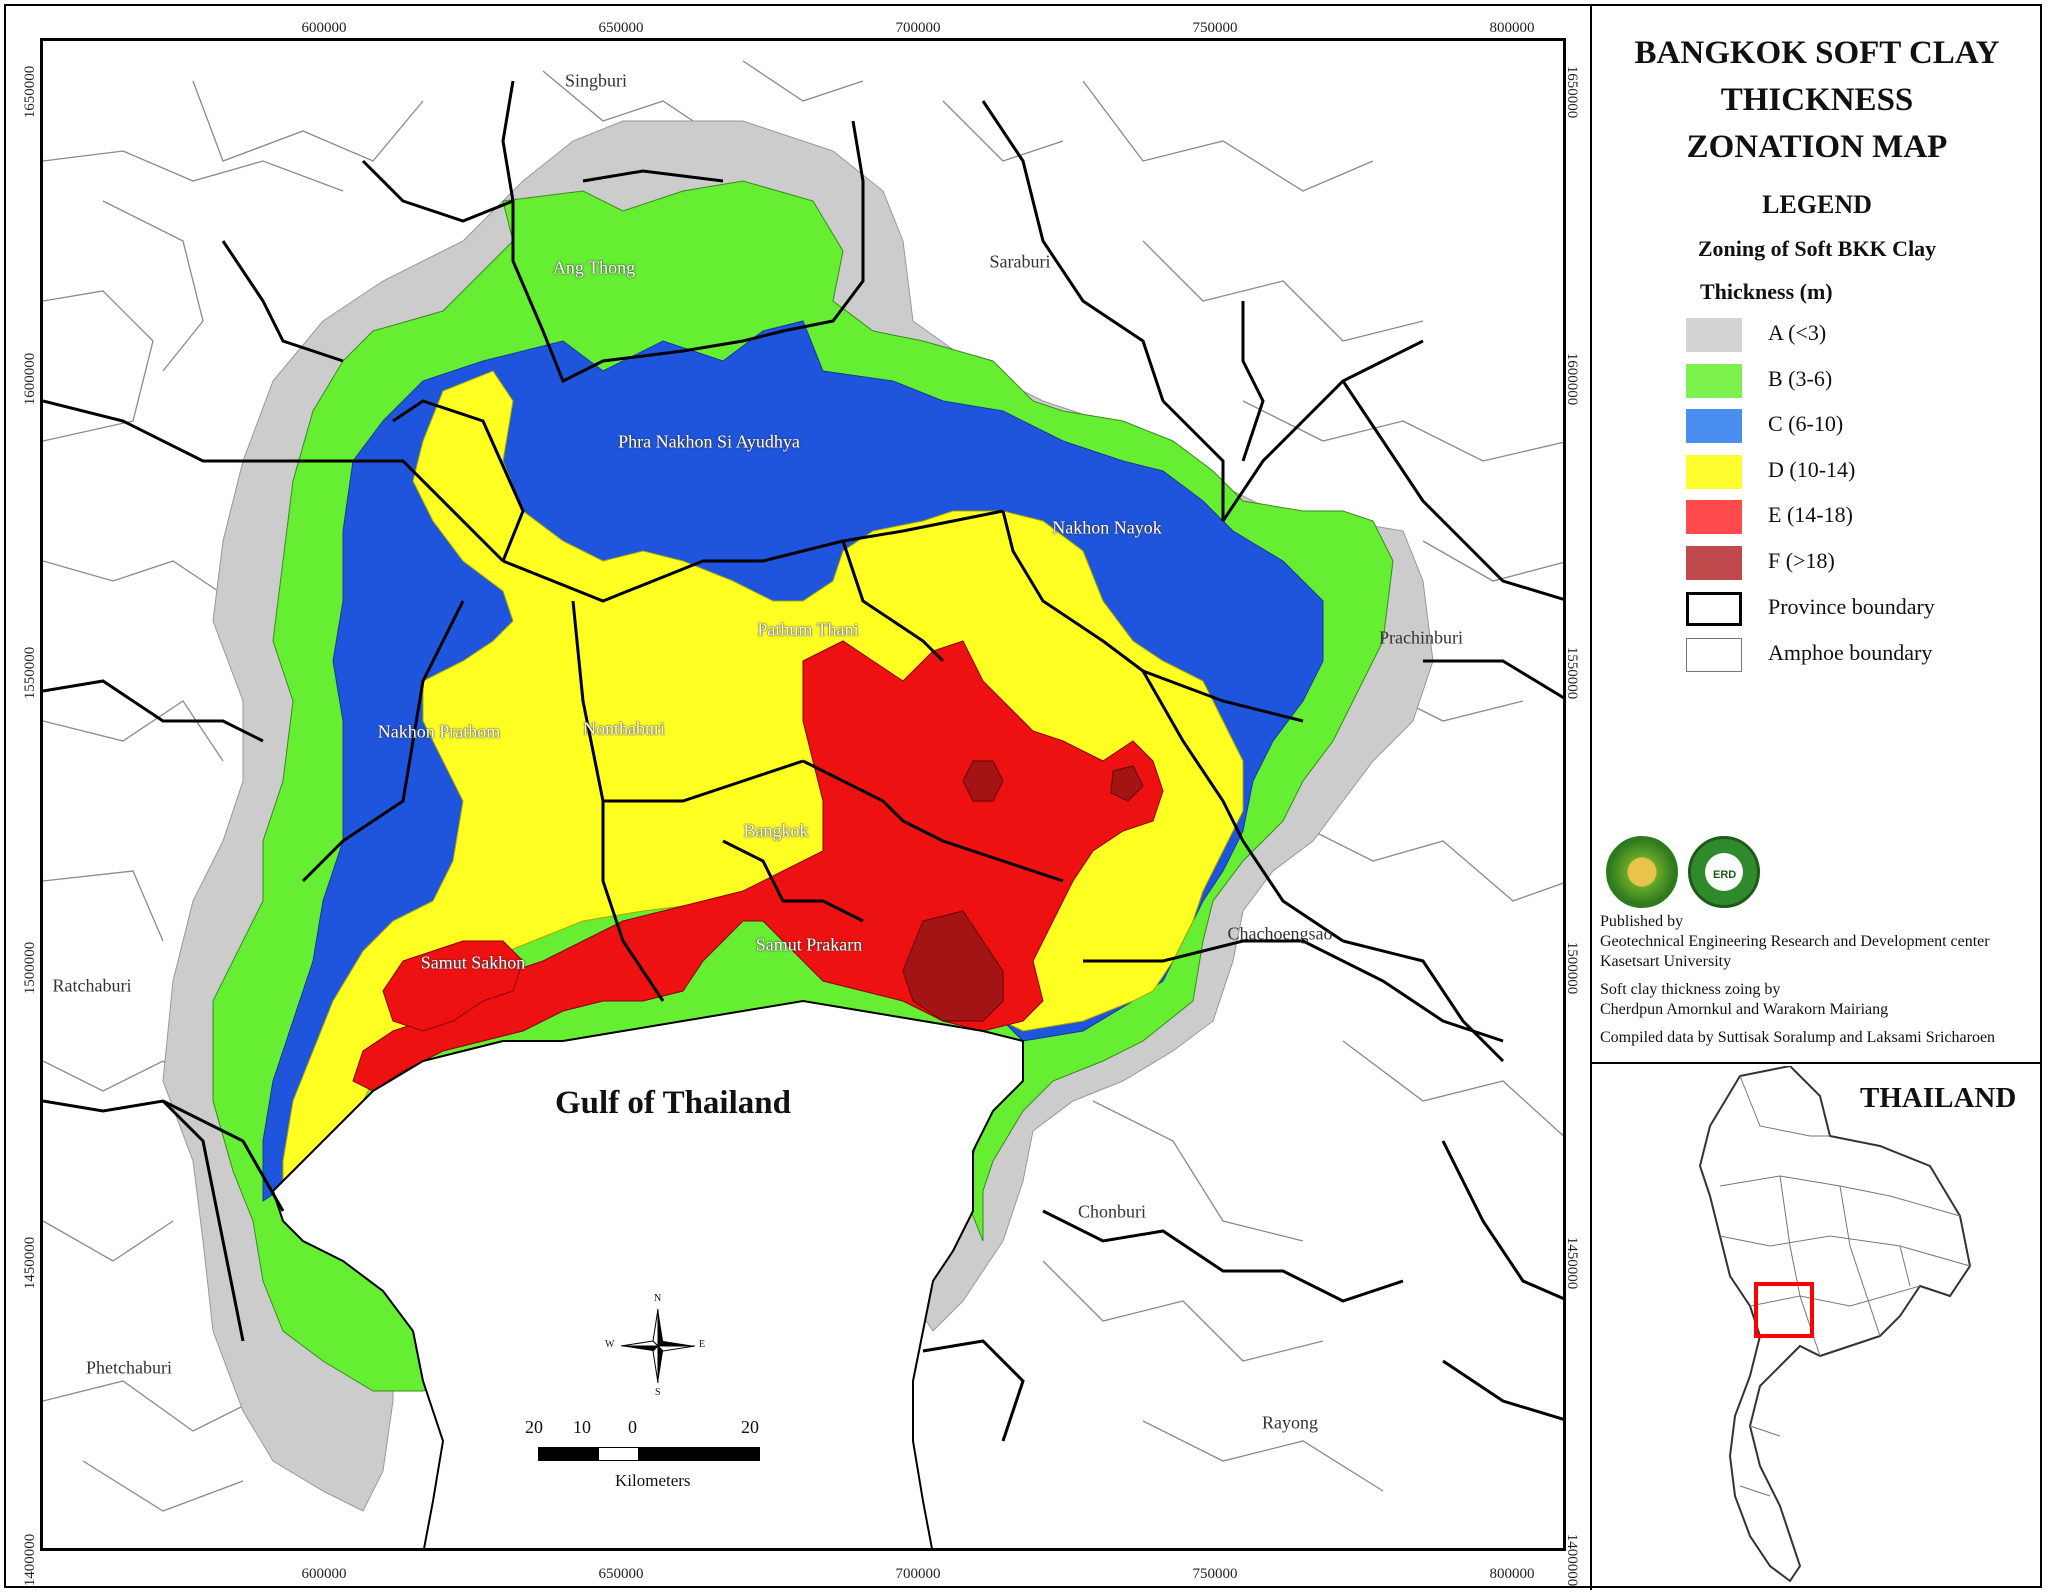  I want to click on zone-f-east, so click(1127, 783).